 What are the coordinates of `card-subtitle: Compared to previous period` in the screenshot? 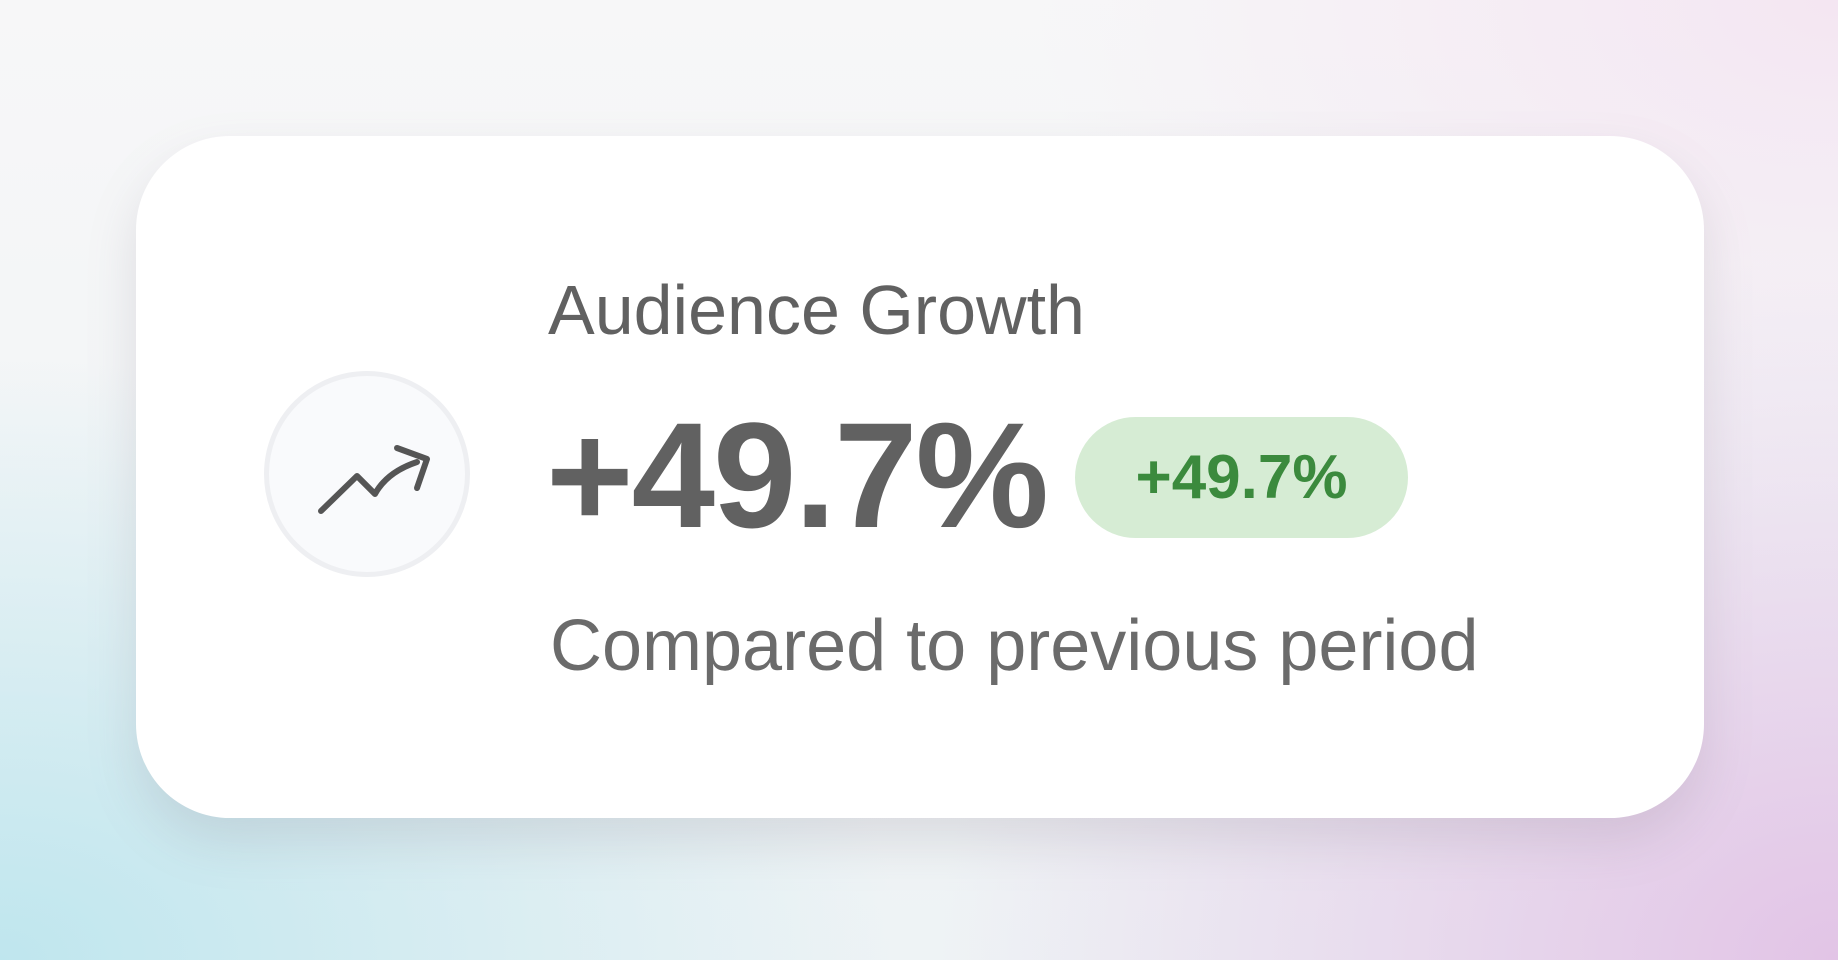 It's located at (1014, 646).